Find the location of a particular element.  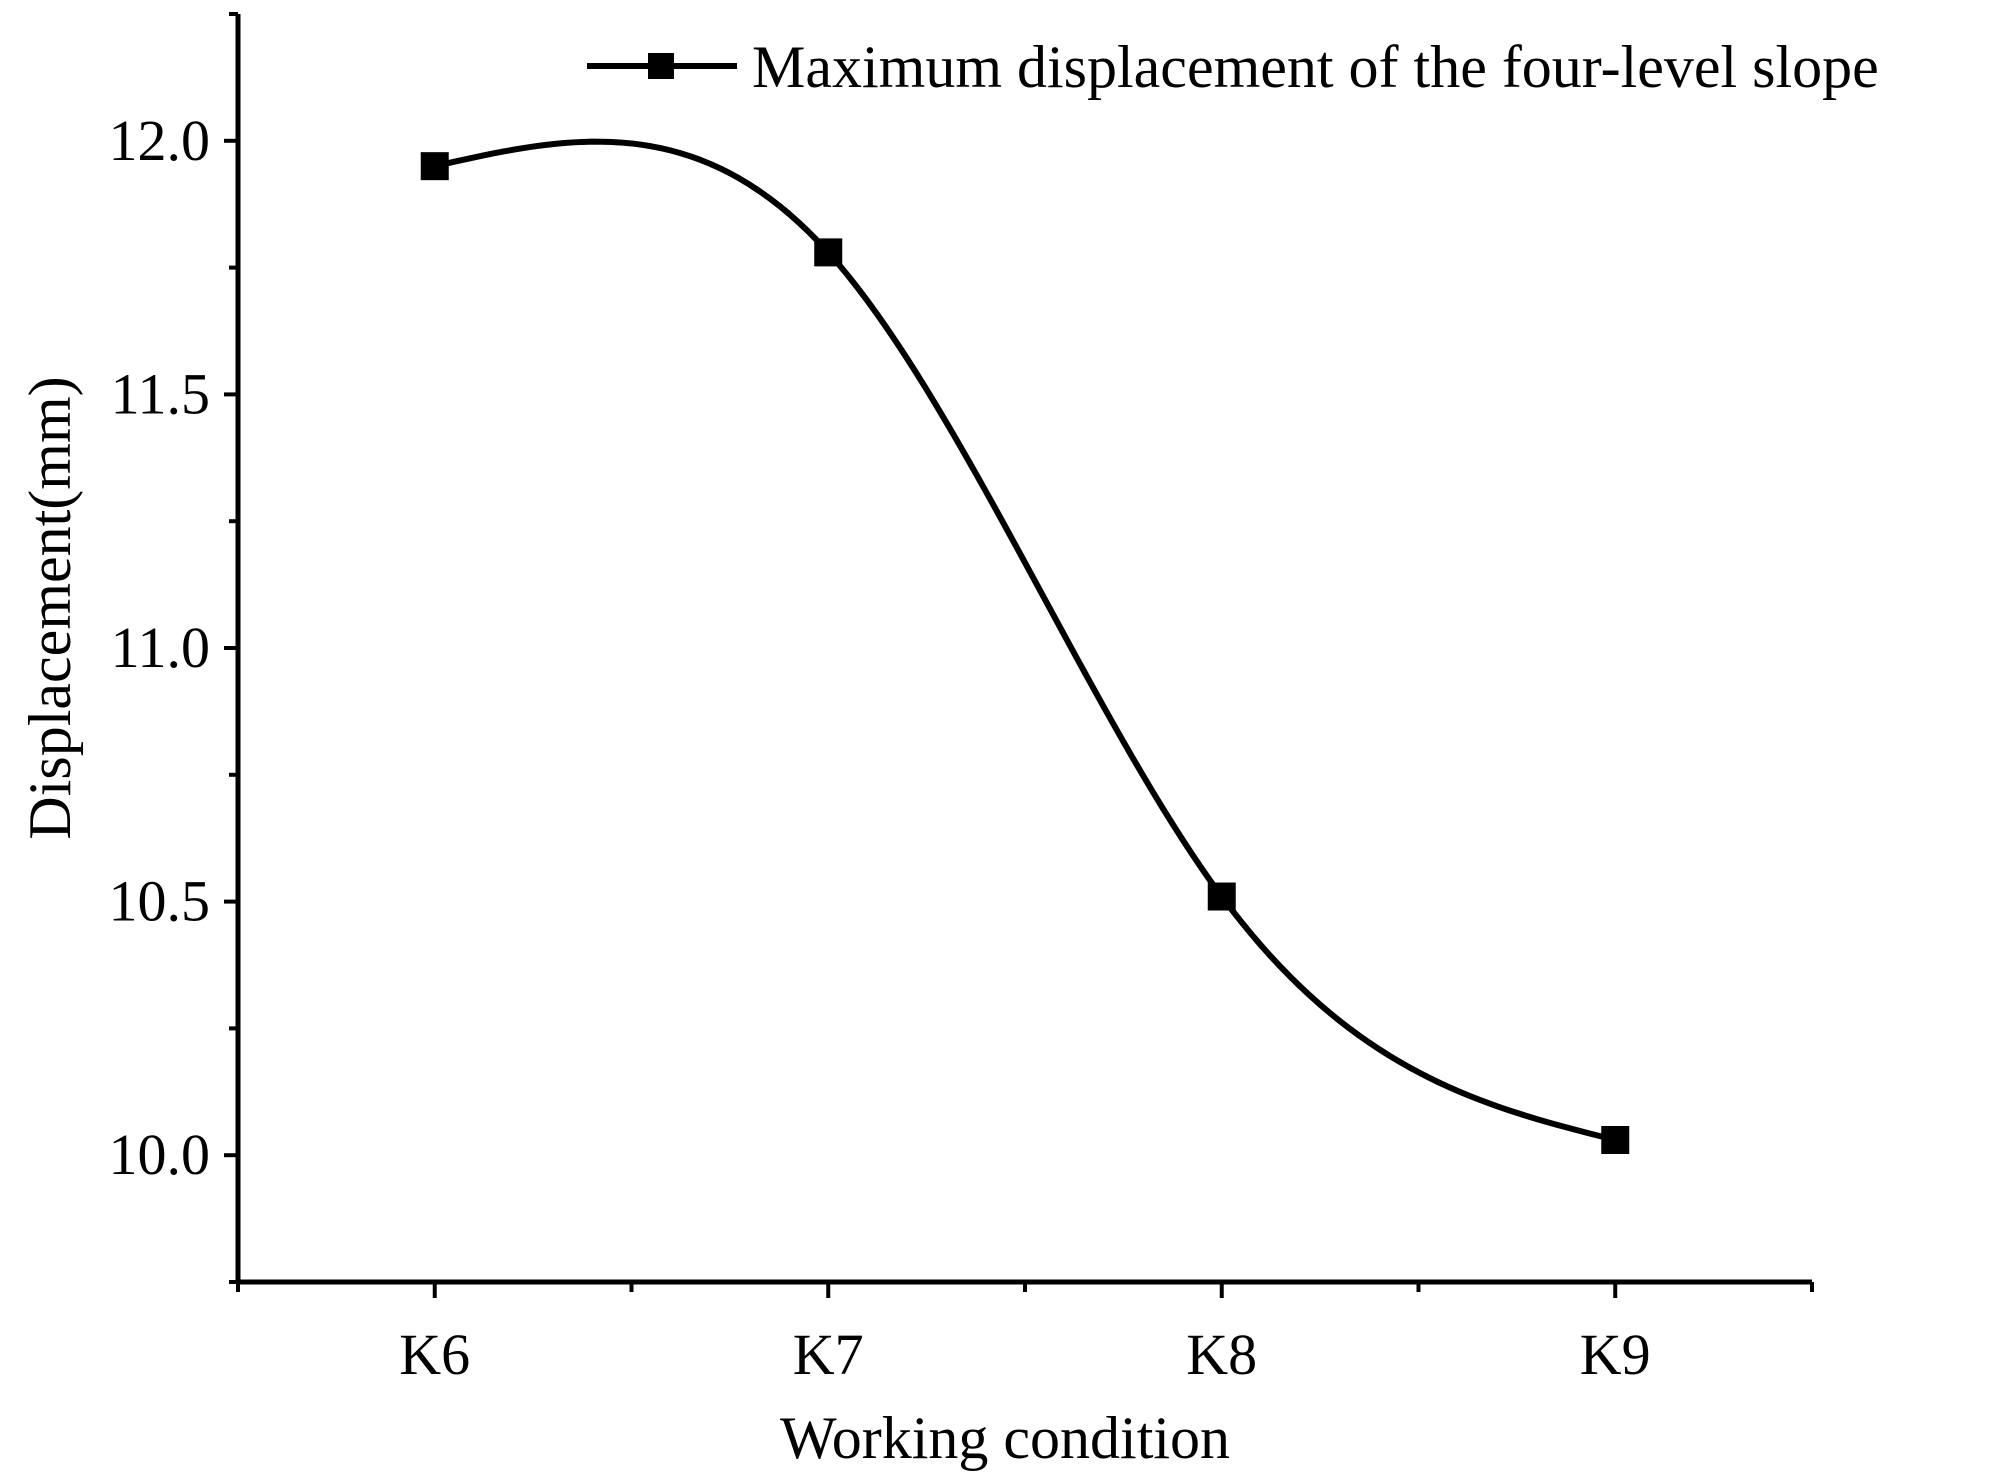

x-axis-ticks: K6 K7 K8 K9 is located at coordinates (1025, 1334).